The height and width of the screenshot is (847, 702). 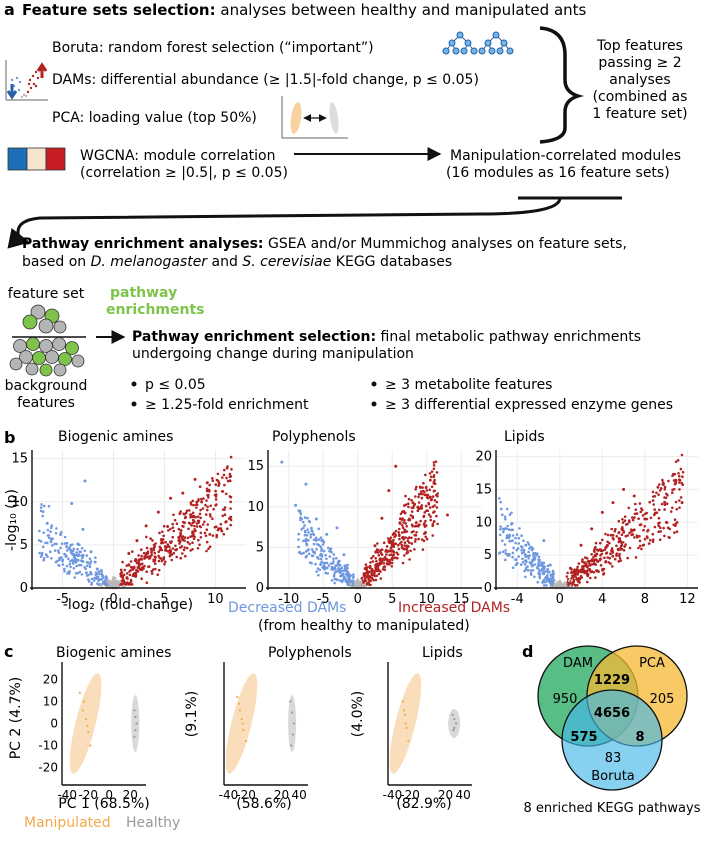 What do you see at coordinates (478, 43) in the screenshot?
I see `random-forest-icon` at bounding box center [478, 43].